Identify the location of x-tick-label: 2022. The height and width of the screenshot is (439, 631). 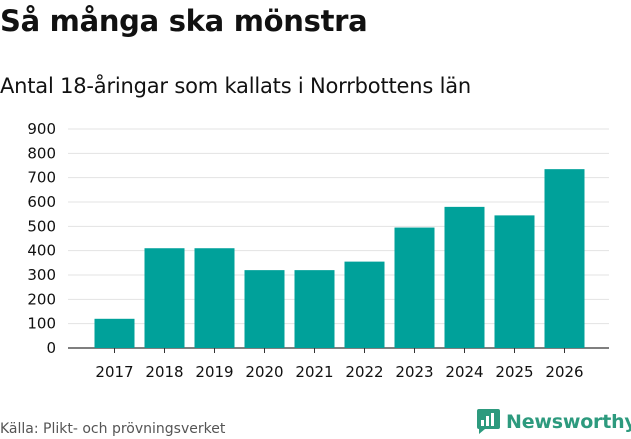
(364, 372).